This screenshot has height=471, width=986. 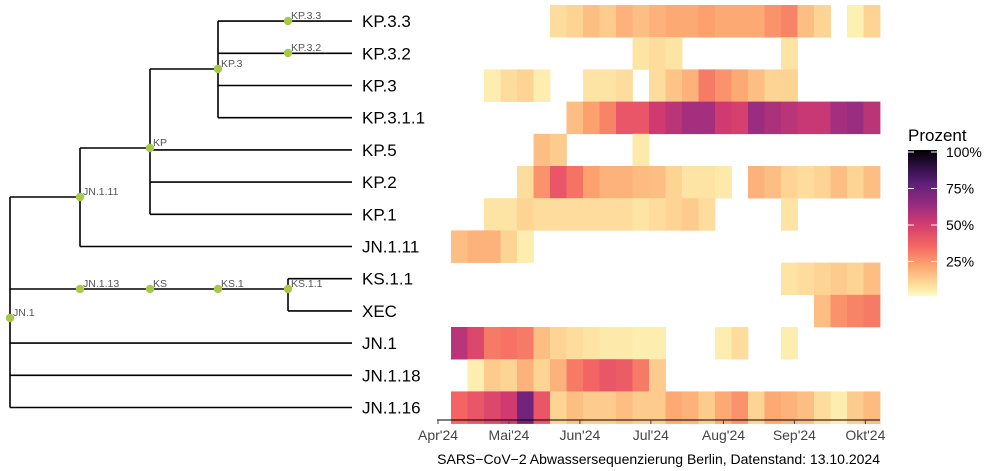 I want to click on tree-node-label: KS, so click(x=160, y=284).